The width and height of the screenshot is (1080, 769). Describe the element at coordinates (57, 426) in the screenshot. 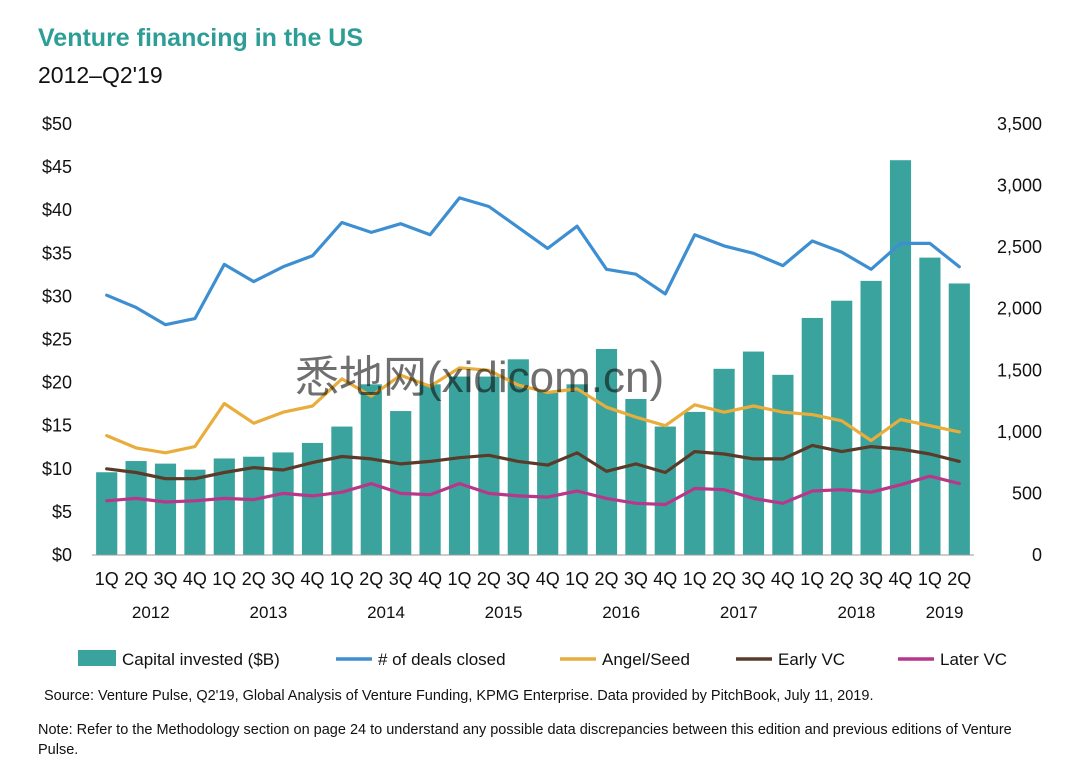

I see `left-axis-tick-label: $15` at that location.